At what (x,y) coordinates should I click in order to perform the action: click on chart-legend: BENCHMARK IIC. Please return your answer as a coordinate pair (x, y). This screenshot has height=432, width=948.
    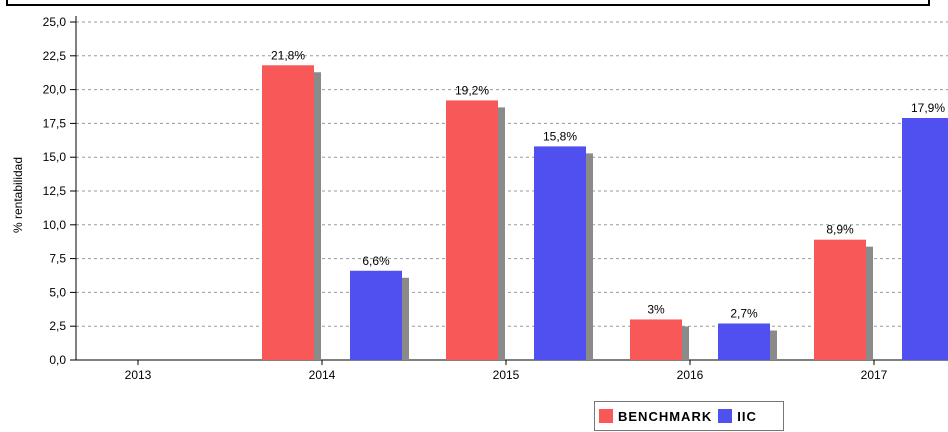
    Looking at the image, I should click on (689, 416).